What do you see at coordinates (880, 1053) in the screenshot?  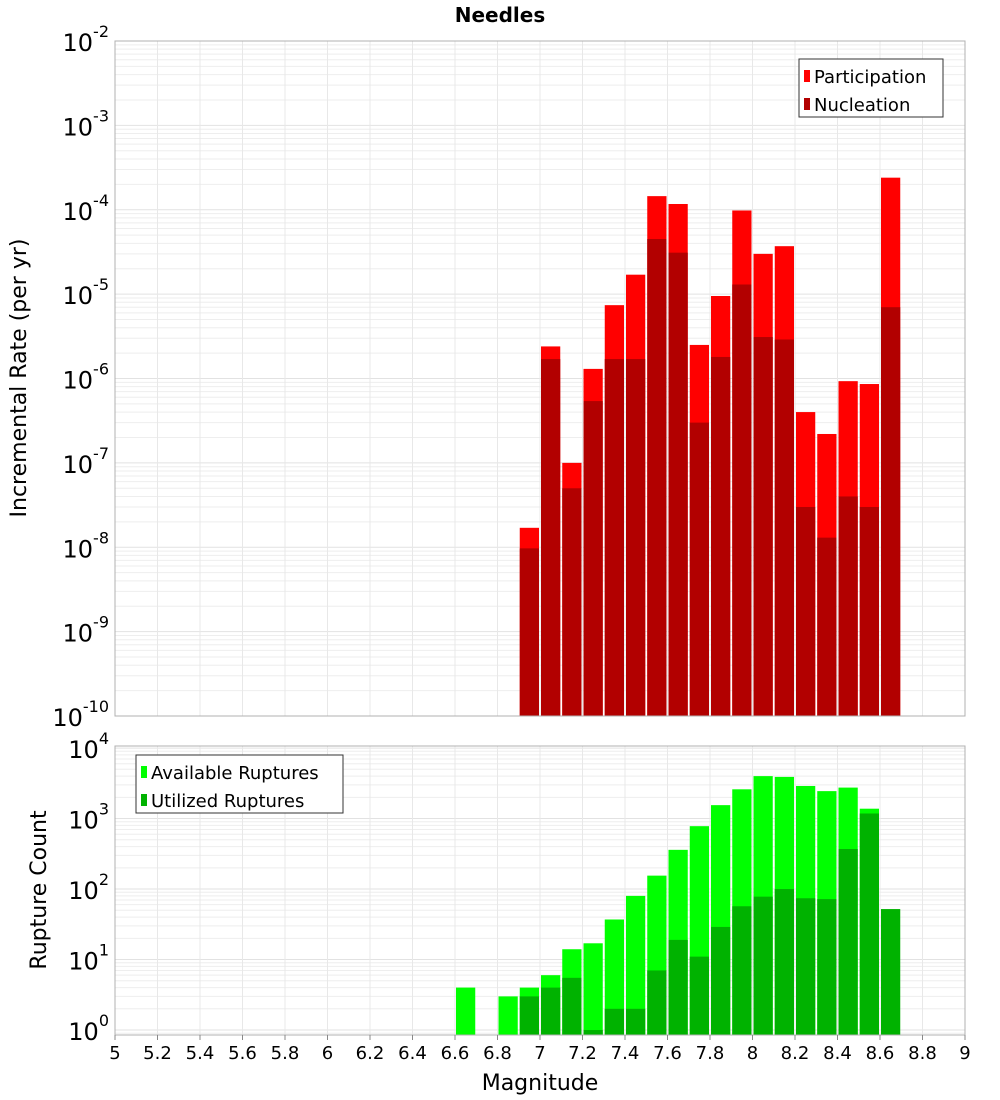 I see `x-tick-label: 8.6` at bounding box center [880, 1053].